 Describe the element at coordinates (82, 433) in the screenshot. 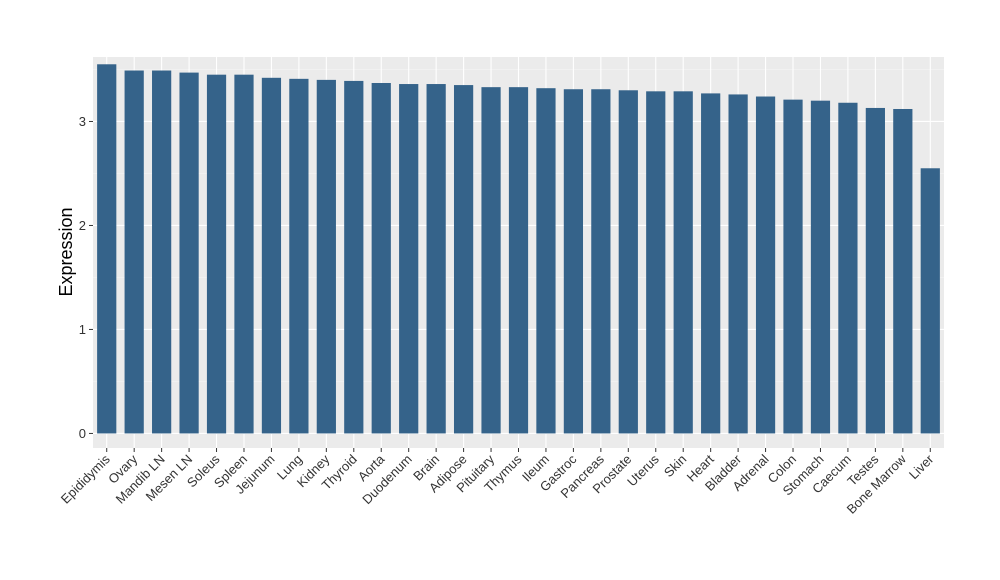

I see `y-tick-label: 0` at that location.